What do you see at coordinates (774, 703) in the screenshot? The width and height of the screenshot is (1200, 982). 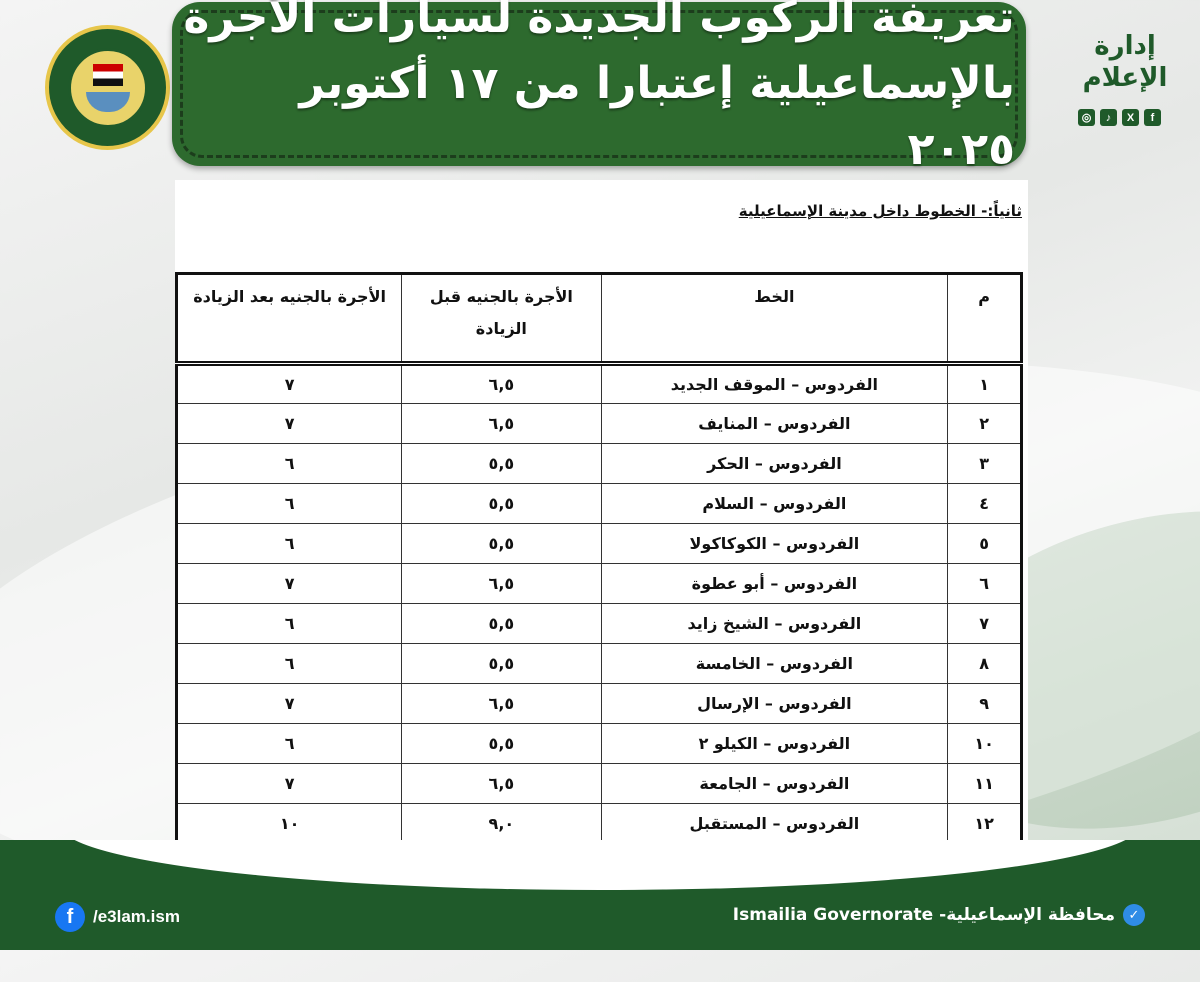 I see `route-name: الفردوس – الإرسال` at bounding box center [774, 703].